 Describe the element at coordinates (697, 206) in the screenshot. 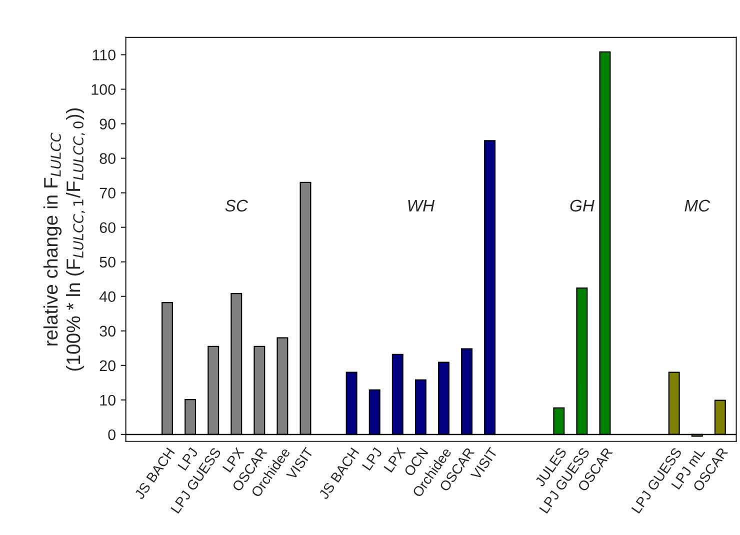

I see `annotation: MC` at that location.